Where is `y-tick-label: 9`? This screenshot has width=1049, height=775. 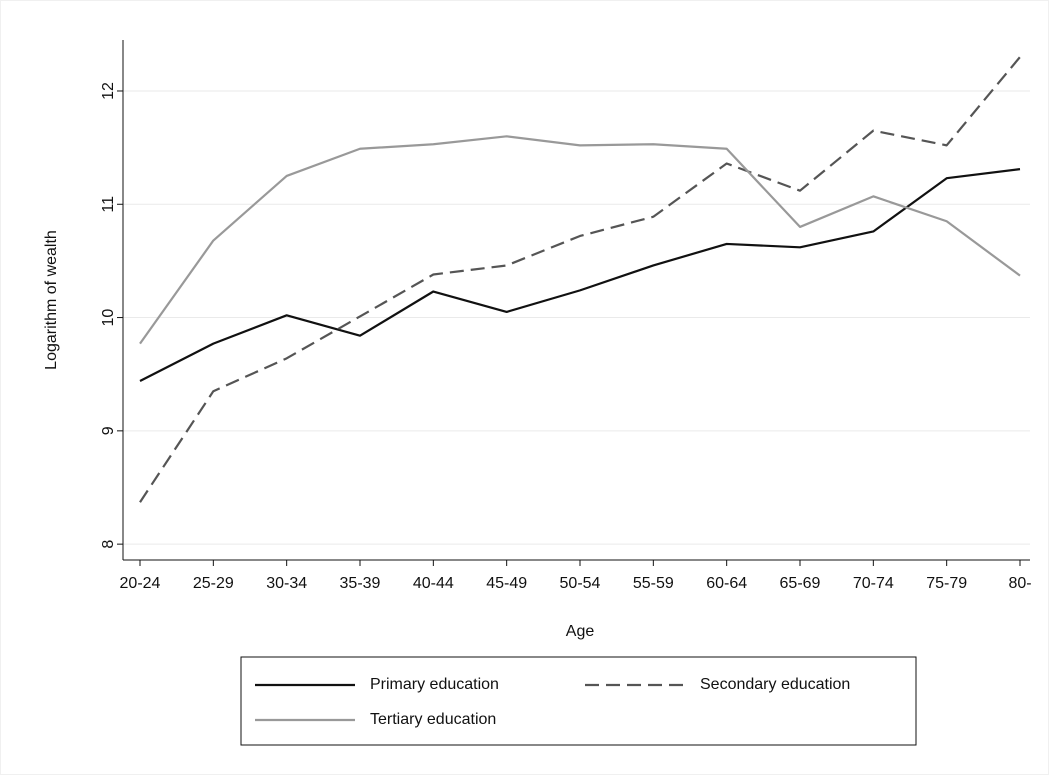 y-tick-label: 9 is located at coordinates (108, 430).